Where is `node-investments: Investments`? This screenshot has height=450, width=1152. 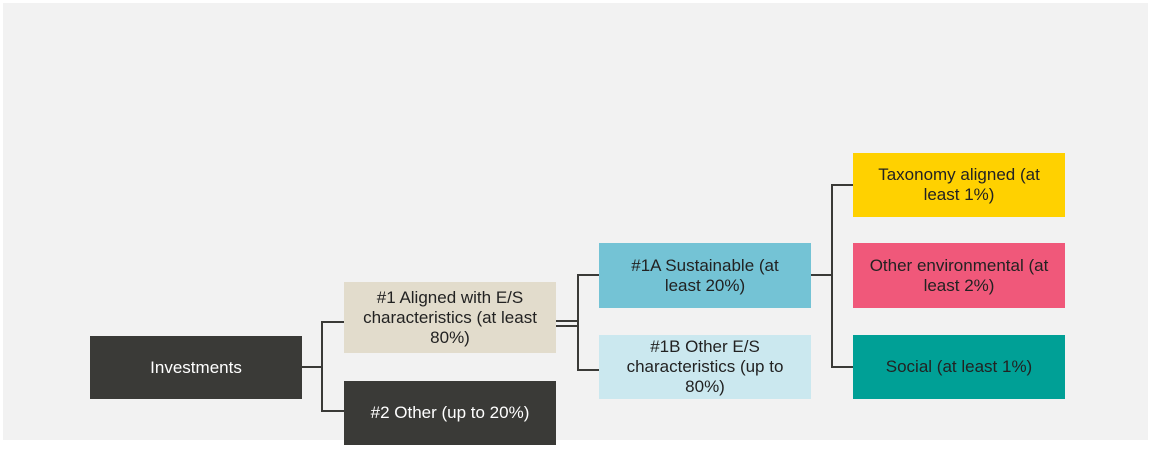
node-investments: Investments is located at coordinates (196, 367).